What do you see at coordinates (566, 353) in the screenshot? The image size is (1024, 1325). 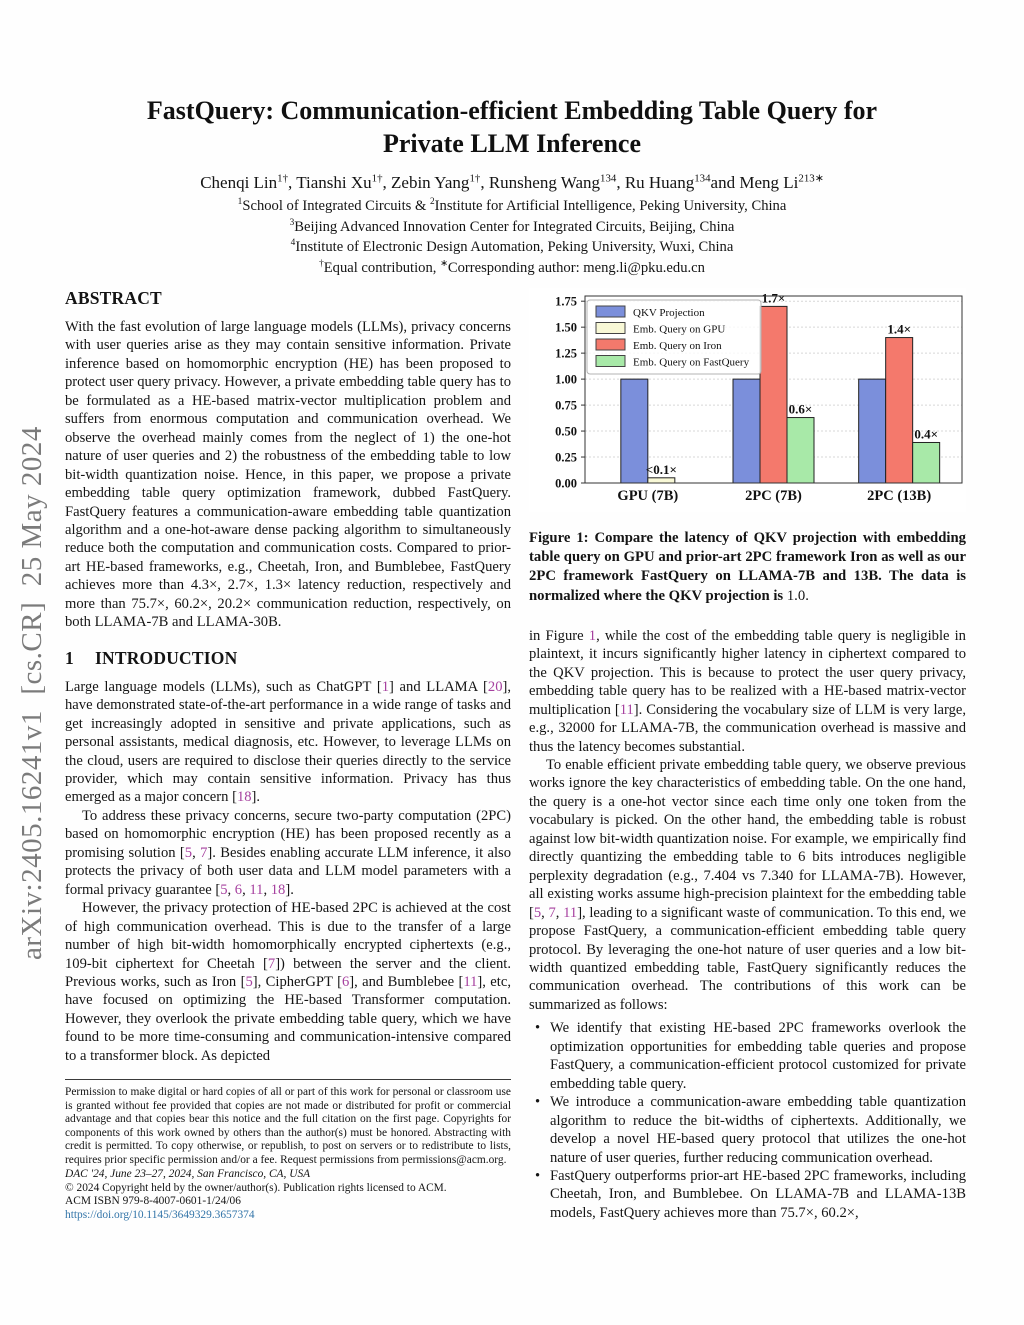 I see `y-tick-label: 1.25` at bounding box center [566, 353].